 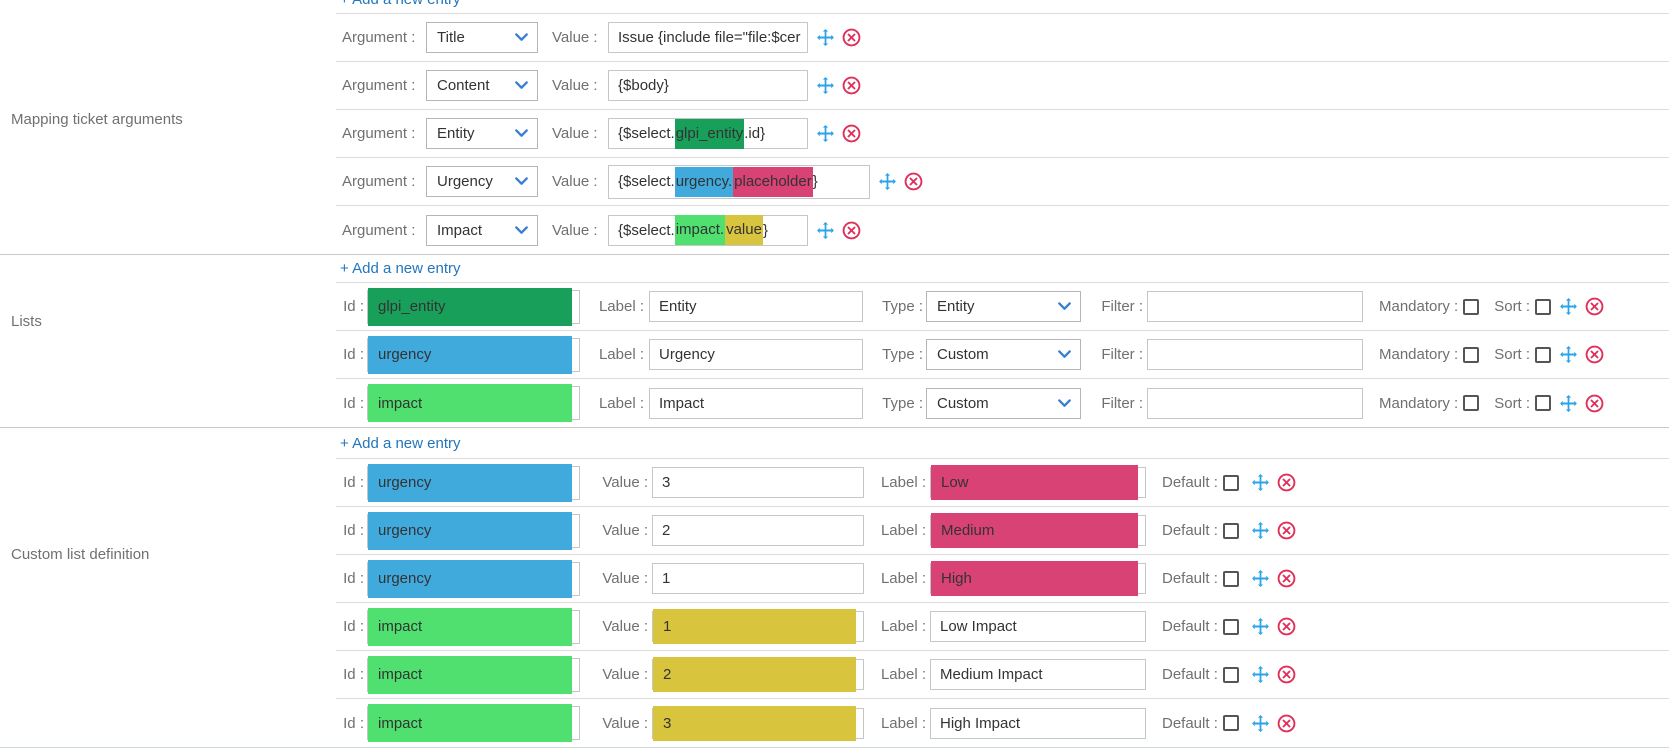 What do you see at coordinates (708, 85) in the screenshot?
I see `value-input: {$body}` at bounding box center [708, 85].